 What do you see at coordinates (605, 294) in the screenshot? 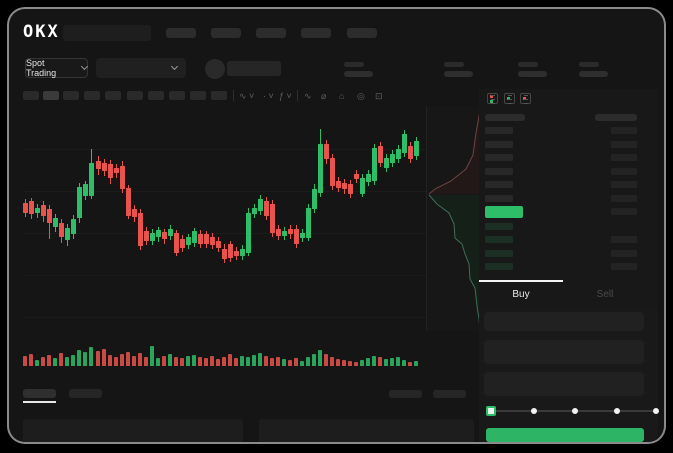
I see `tab-sell: Sell` at bounding box center [605, 294].